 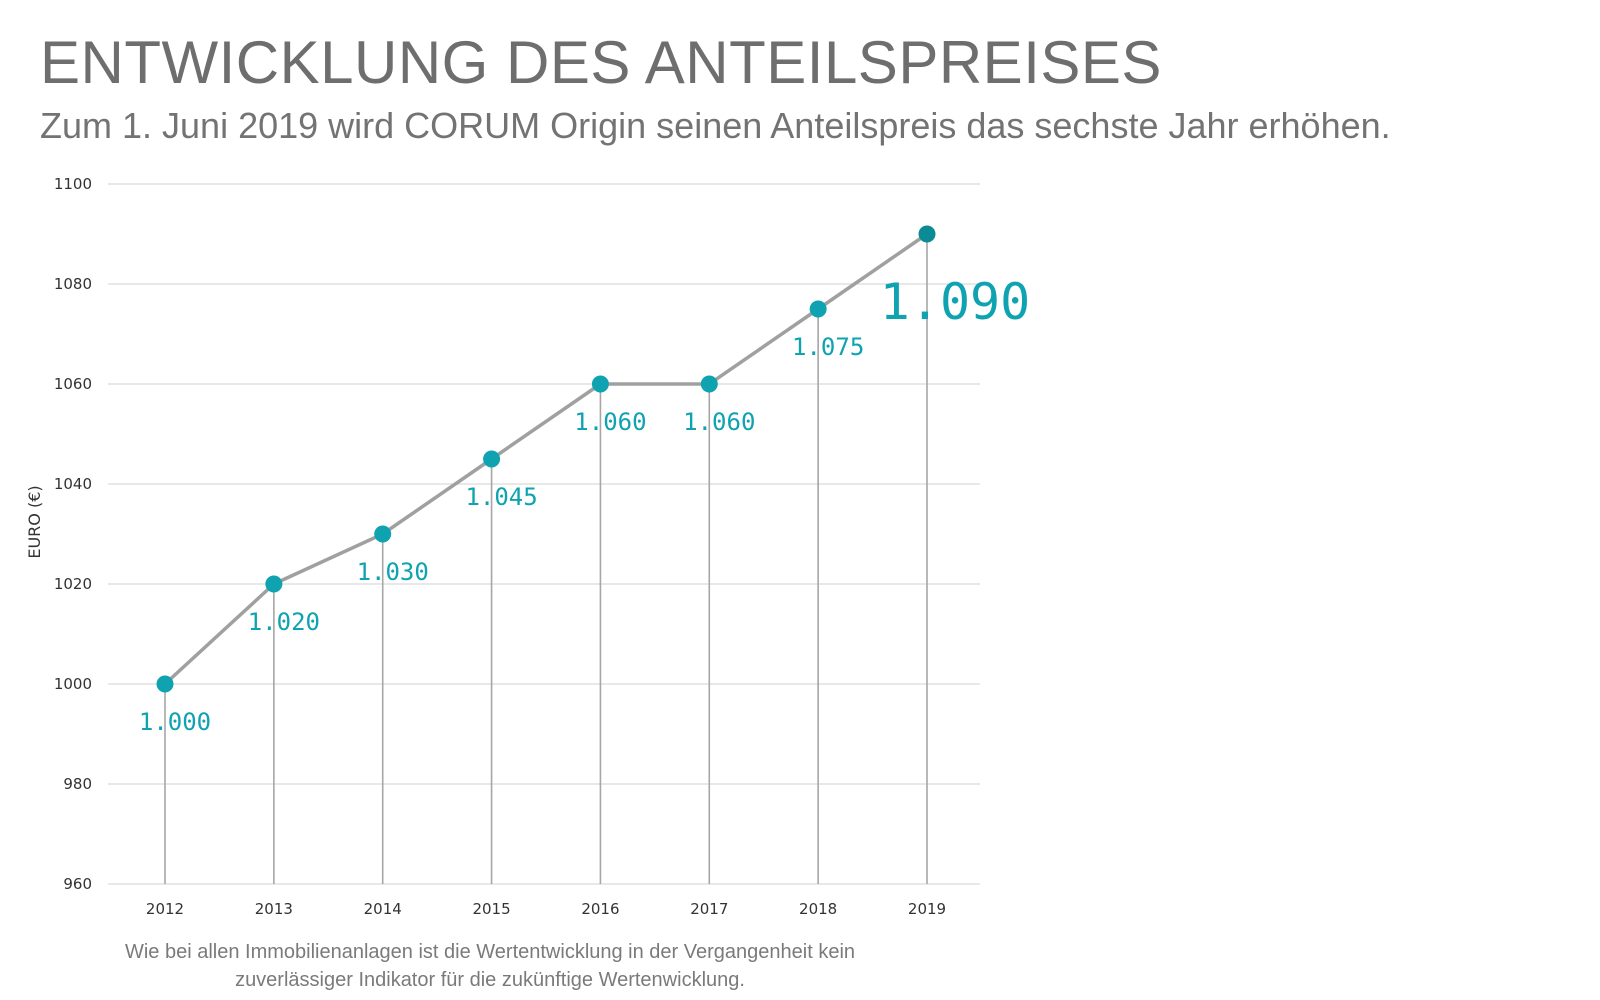 I want to click on page-title: ENTWICKLUNG DES ANTEILSPREISES, so click(x=601, y=62).